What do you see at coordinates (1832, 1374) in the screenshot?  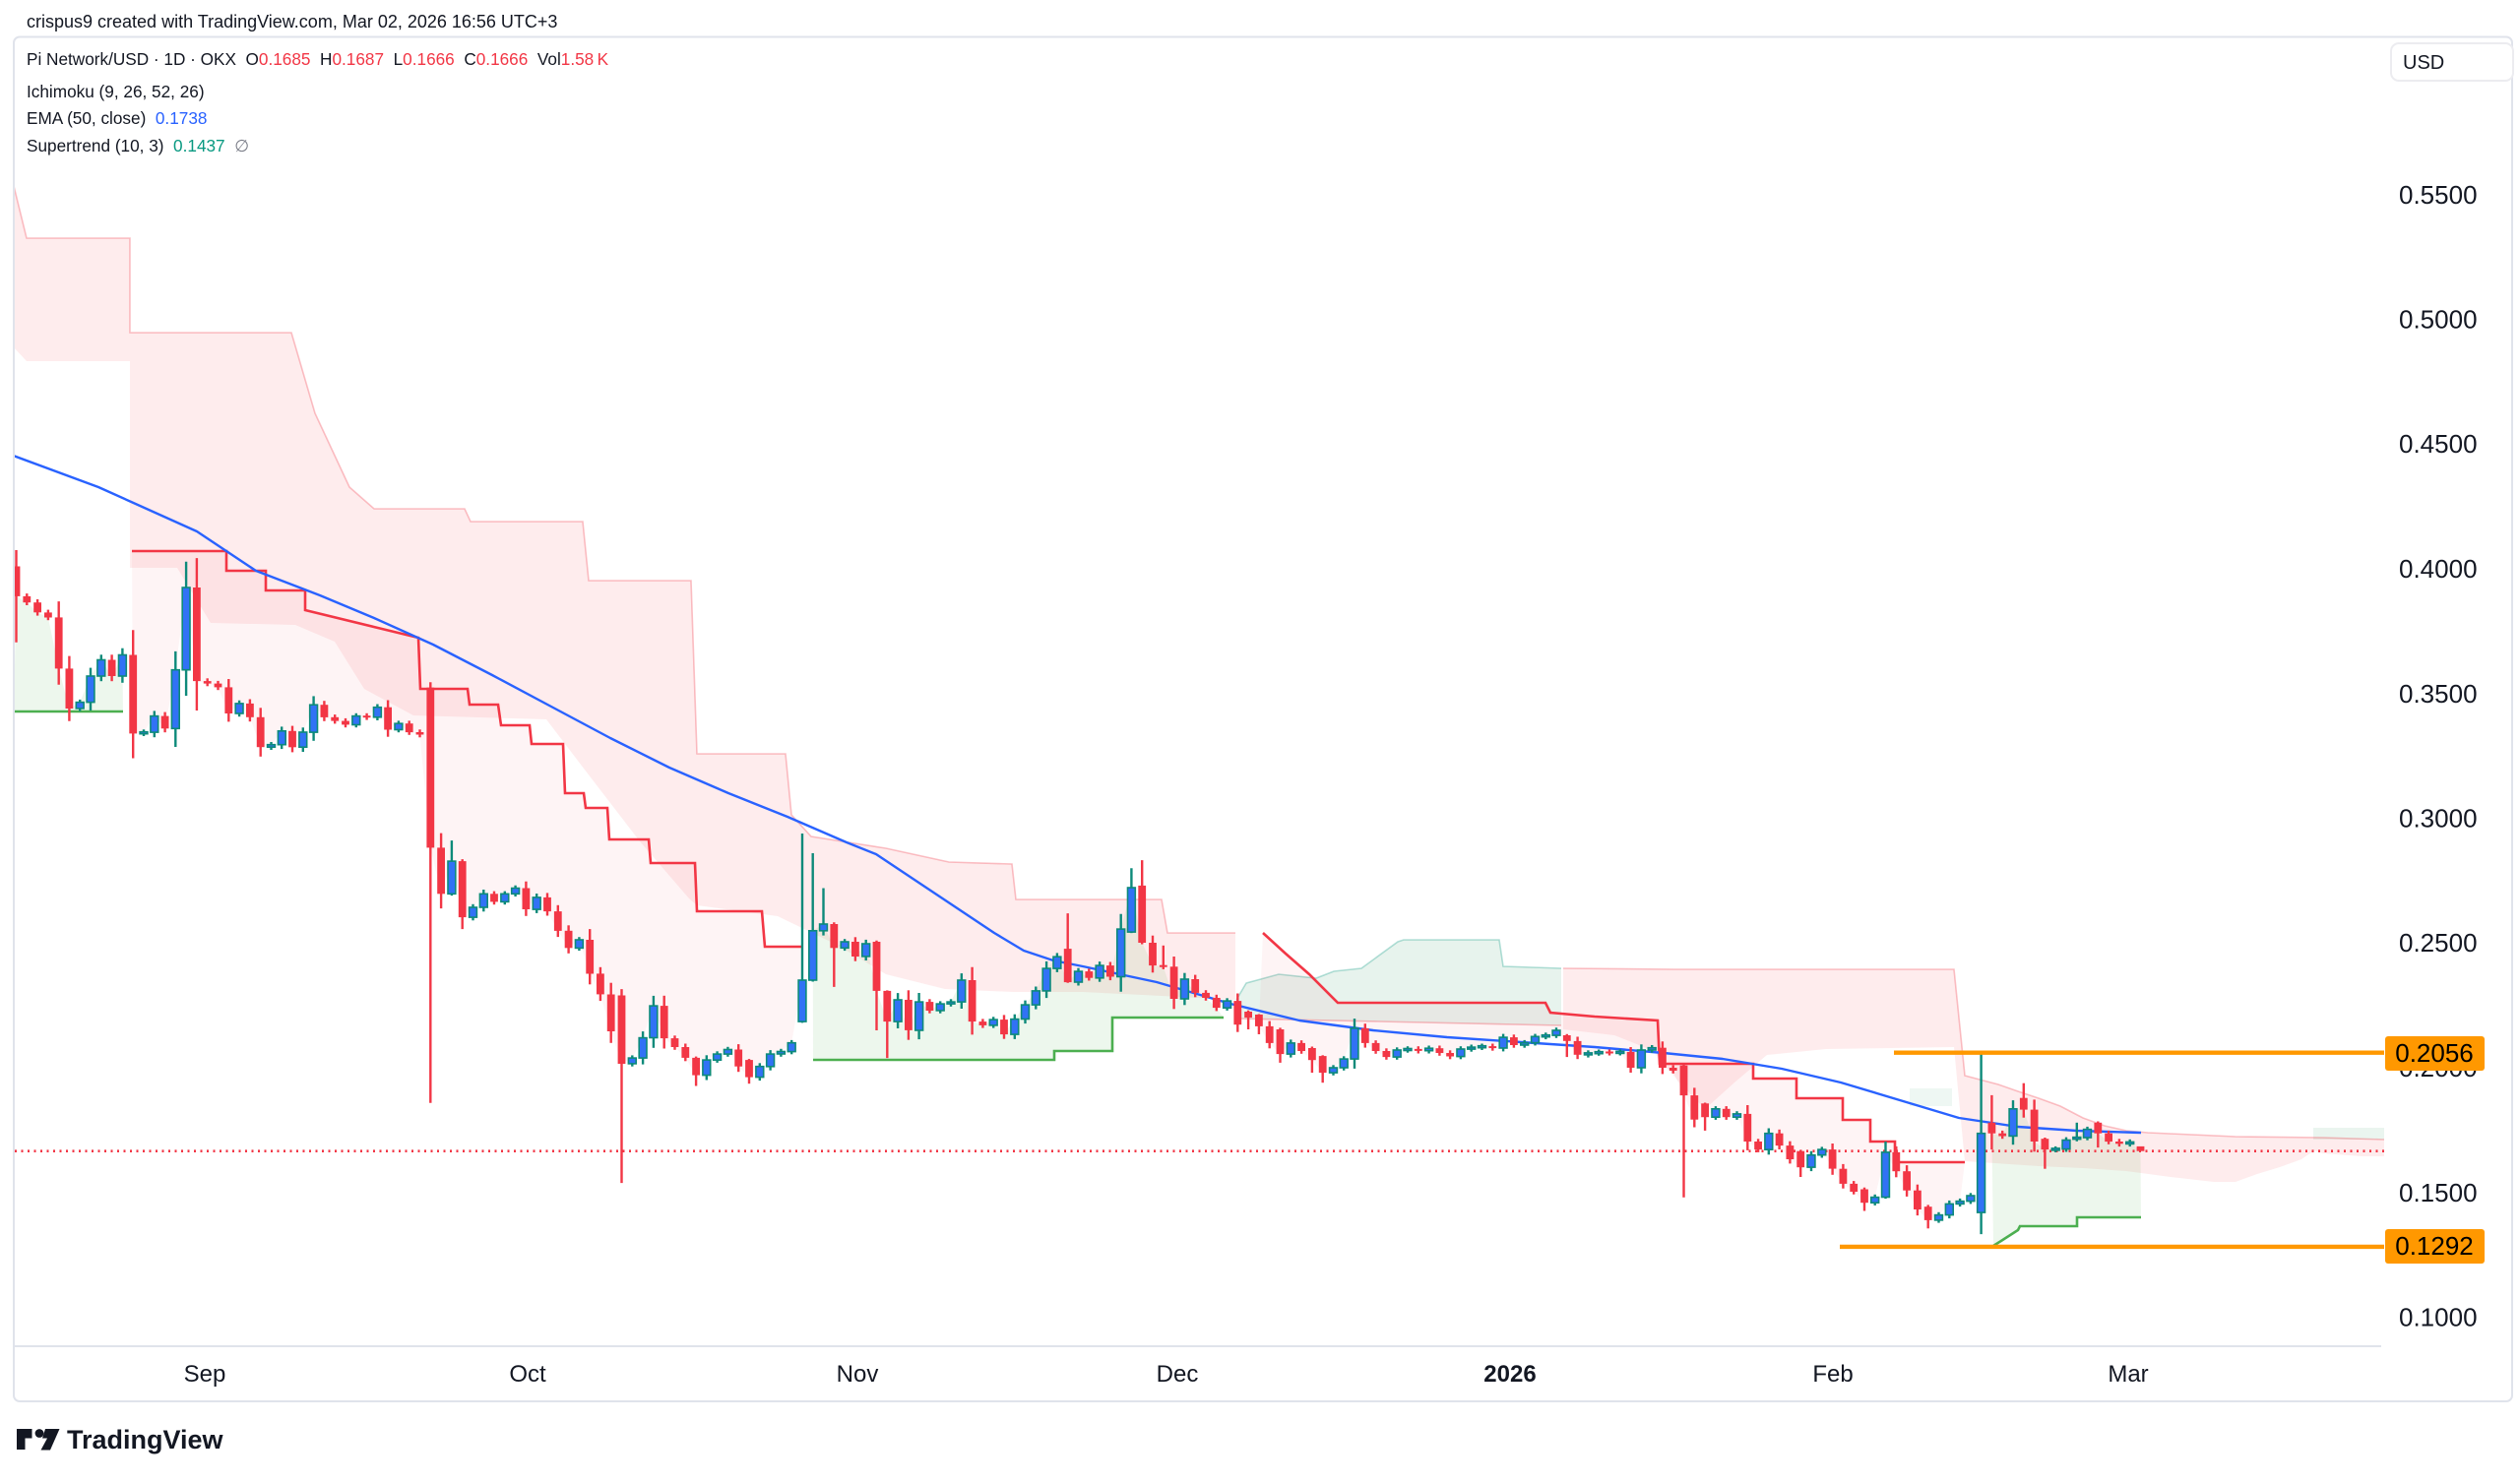 I see `svg-text: Feb` at bounding box center [1832, 1374].